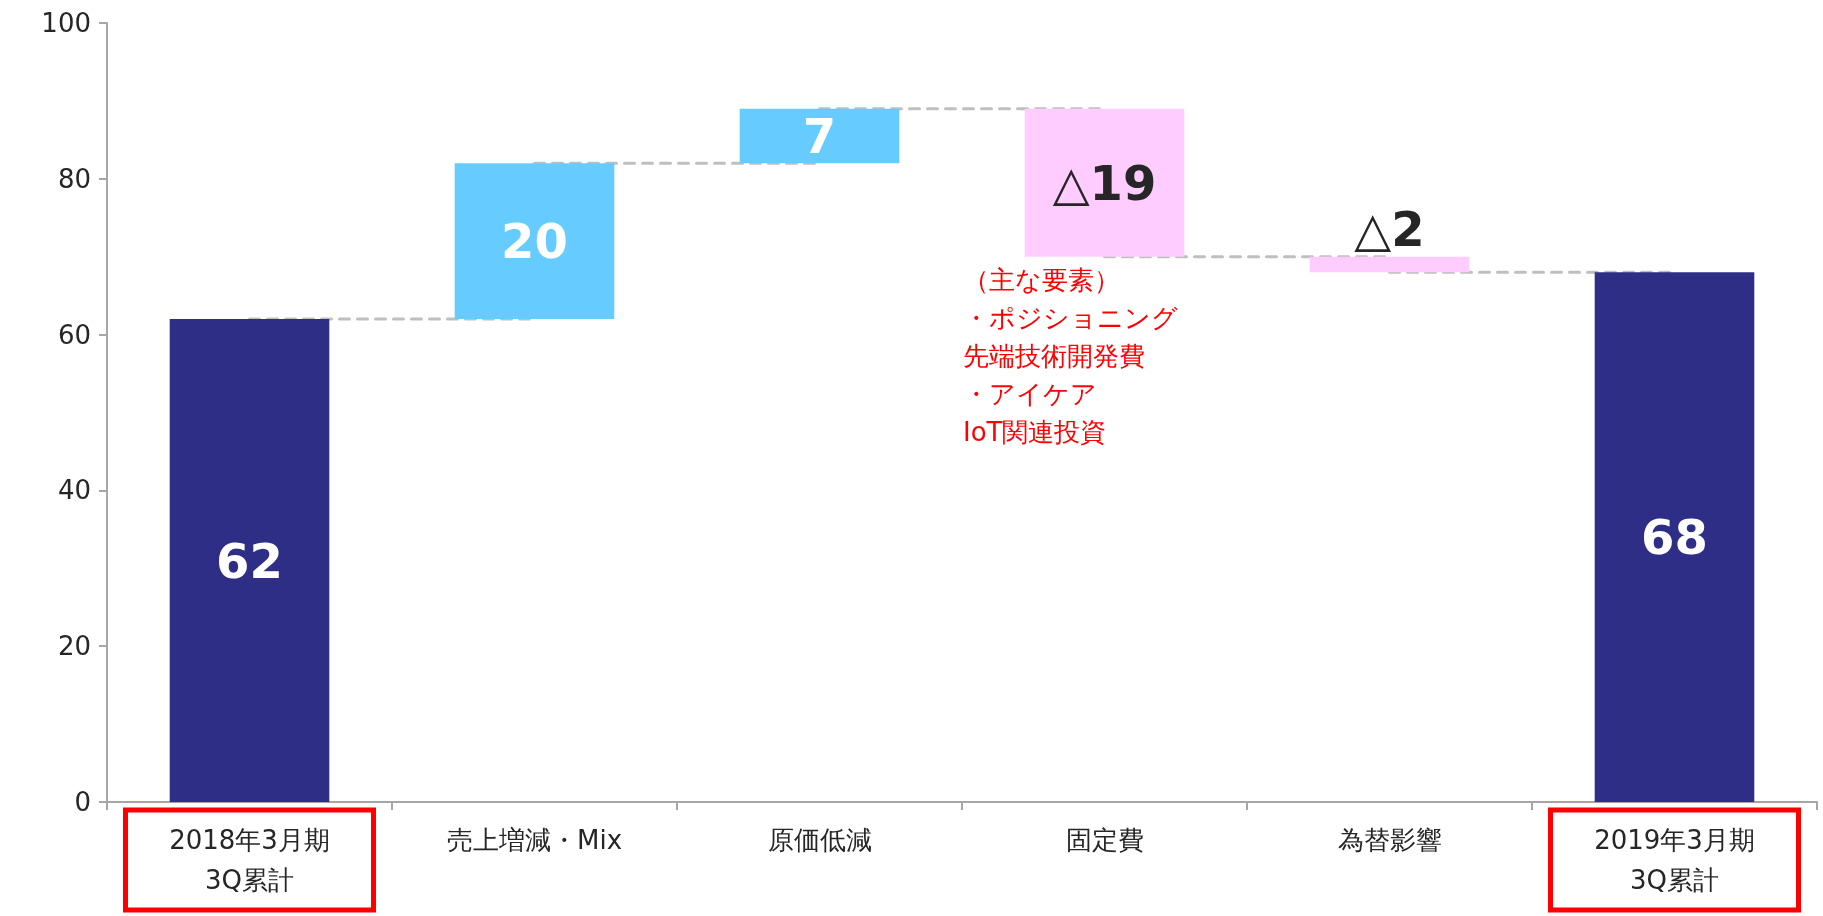 This screenshot has width=1823, height=916. I want to click on annotation: ・アイケア, so click(1030, 394).